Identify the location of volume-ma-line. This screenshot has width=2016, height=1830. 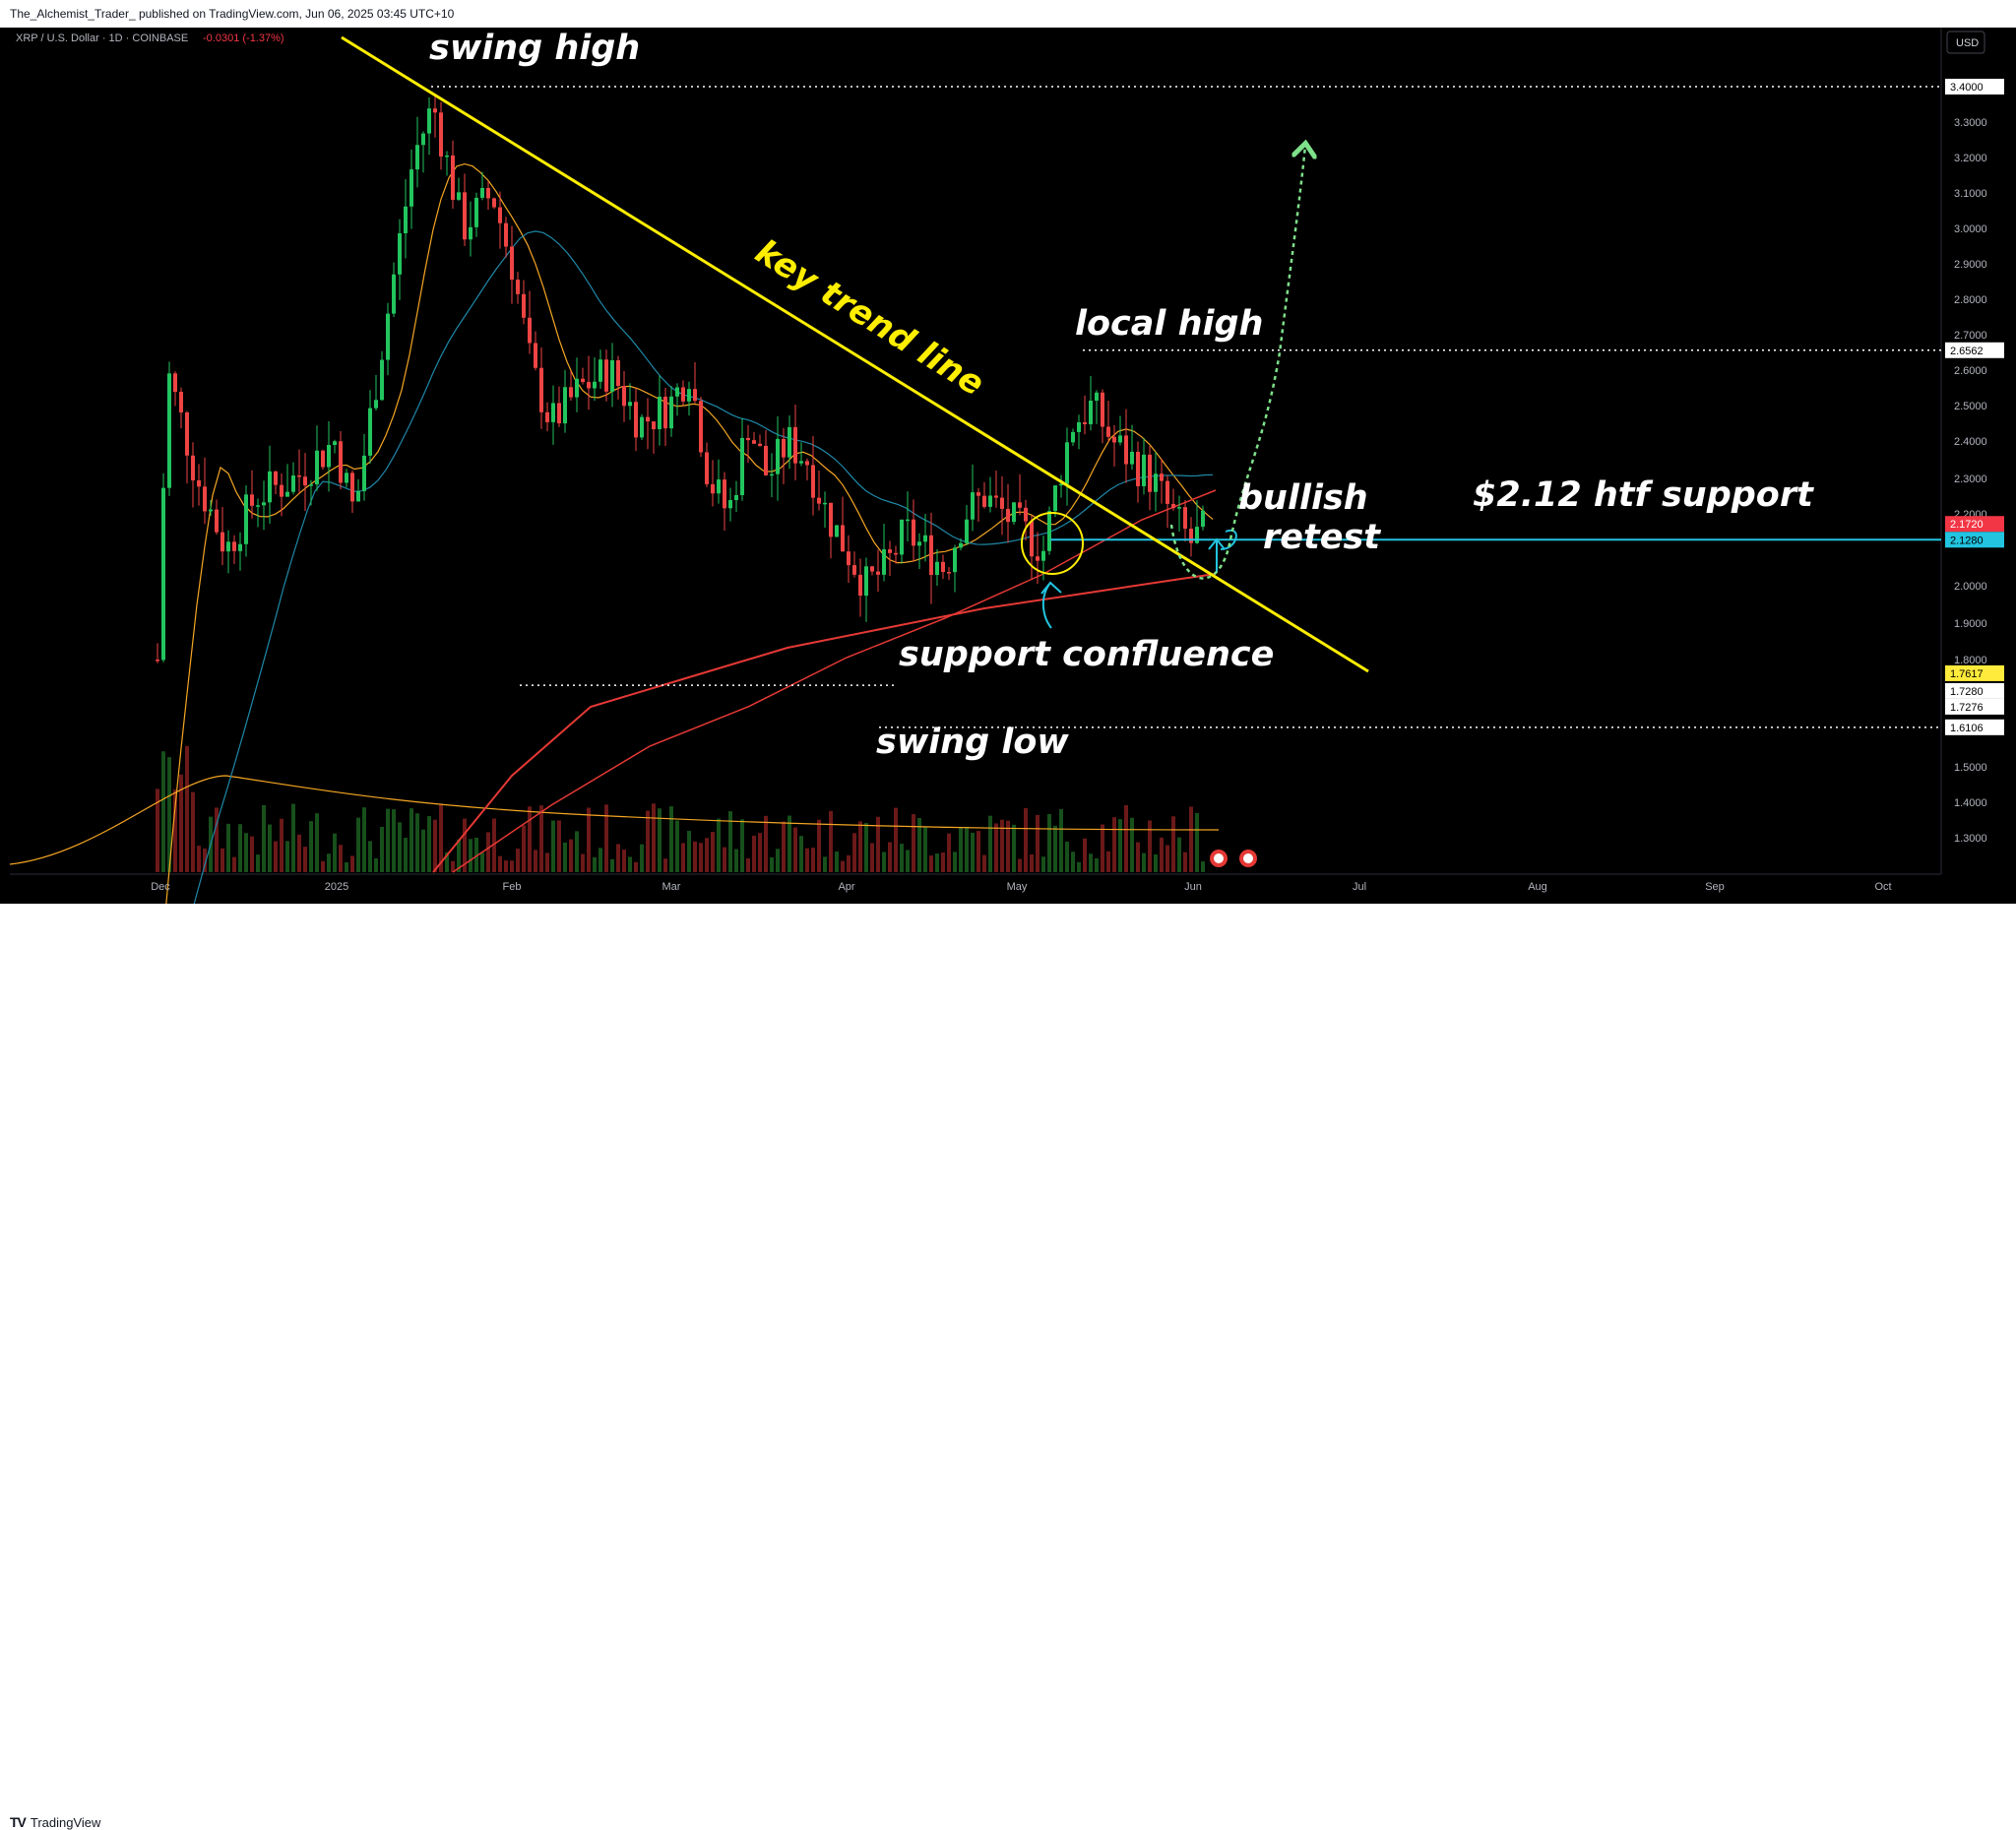
(614, 820).